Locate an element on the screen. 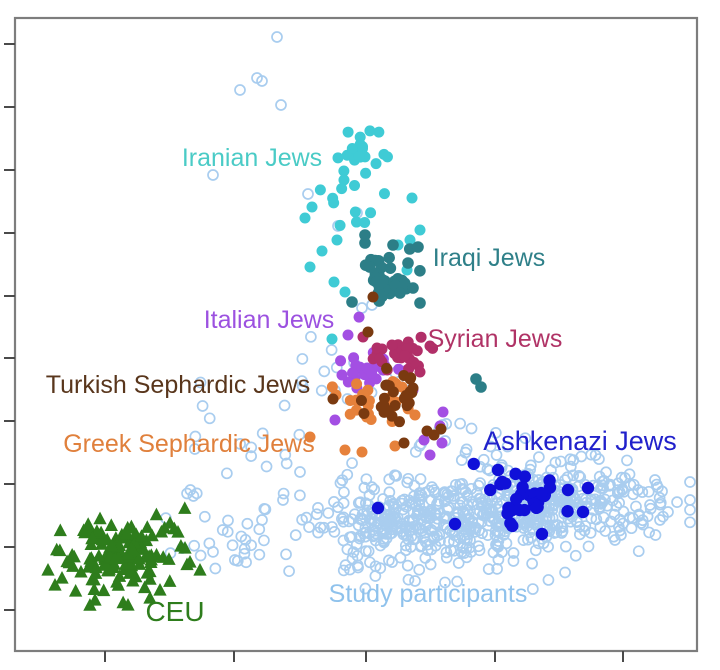  turkish-sephardic-jews-point is located at coordinates (384, 405).